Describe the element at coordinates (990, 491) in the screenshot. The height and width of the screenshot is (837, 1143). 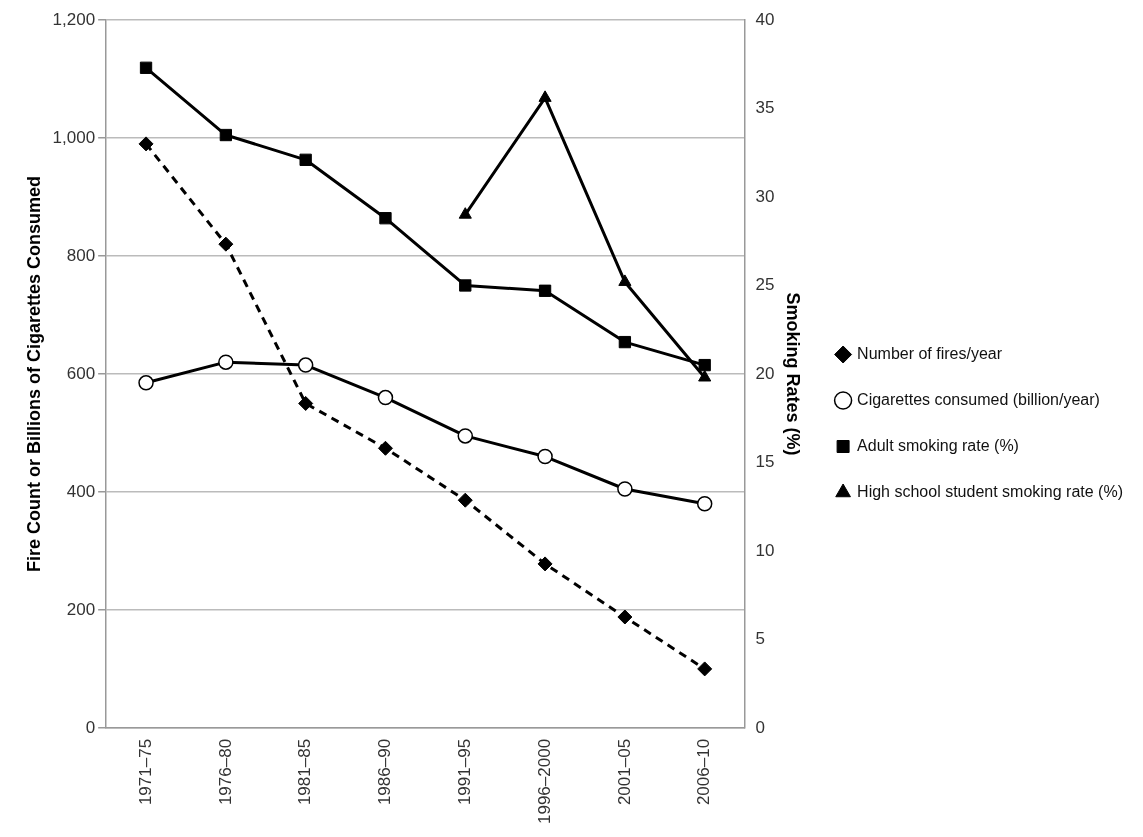
I see `legend-label: High school student smoking rate (%)` at that location.